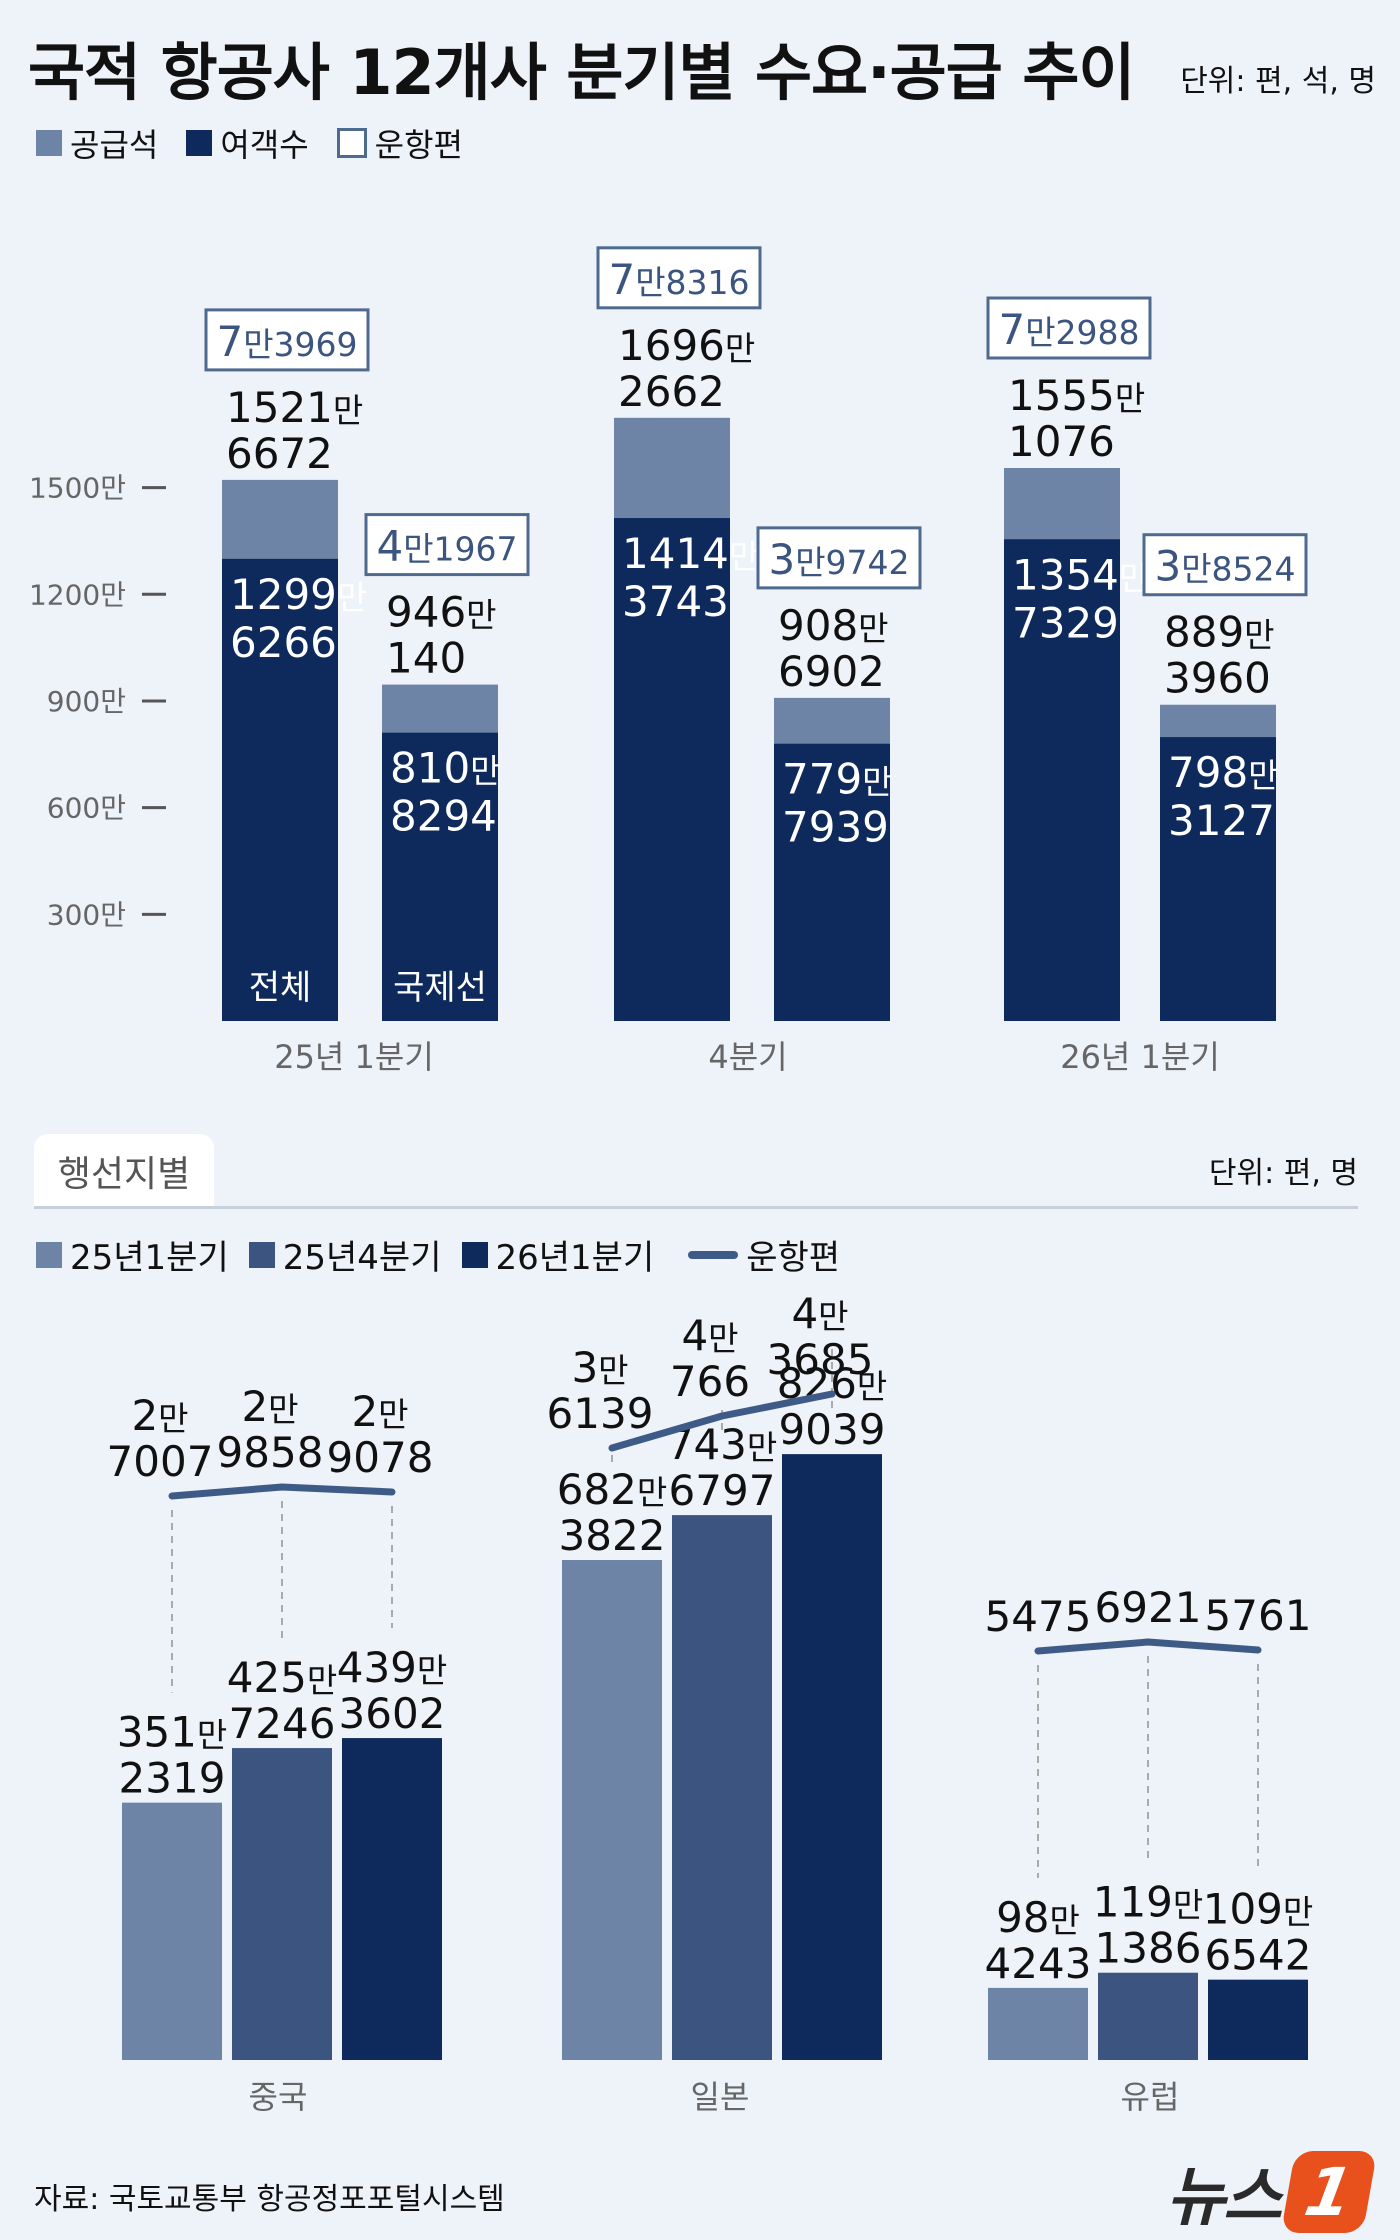  I want to click on label-flights: 7만3969, so click(286, 341).